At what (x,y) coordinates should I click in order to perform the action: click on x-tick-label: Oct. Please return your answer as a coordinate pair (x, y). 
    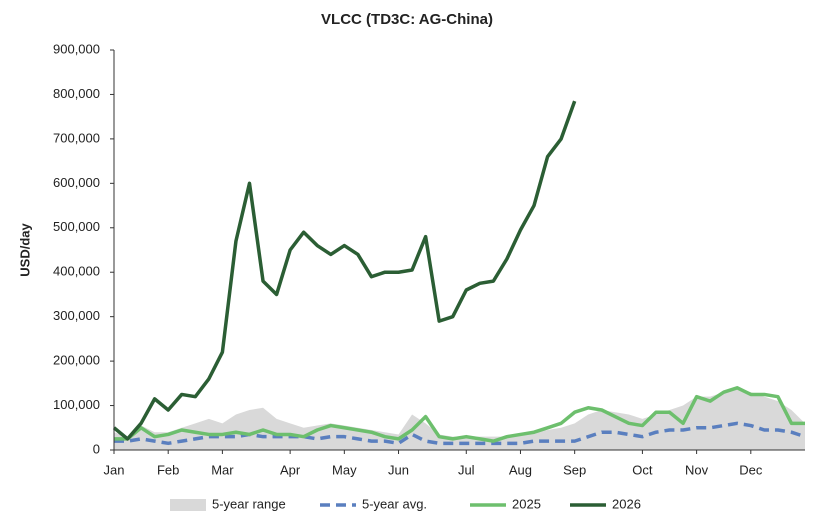
    Looking at the image, I should click on (642, 469).